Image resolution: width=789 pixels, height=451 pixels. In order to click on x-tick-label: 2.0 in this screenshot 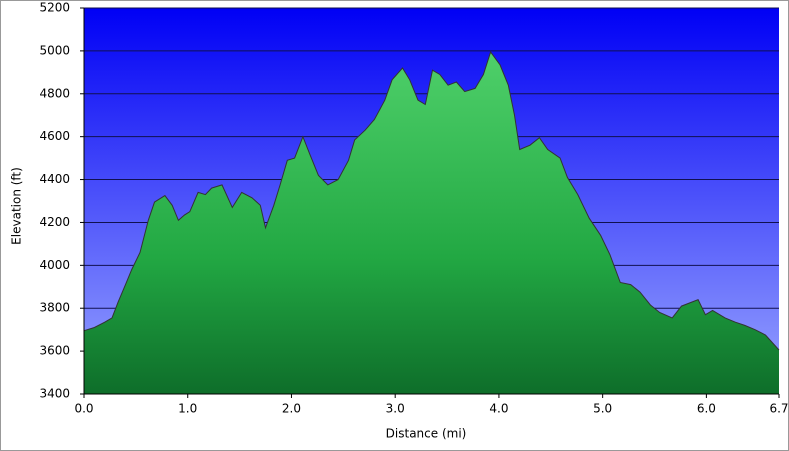, I will do `click(291, 409)`.